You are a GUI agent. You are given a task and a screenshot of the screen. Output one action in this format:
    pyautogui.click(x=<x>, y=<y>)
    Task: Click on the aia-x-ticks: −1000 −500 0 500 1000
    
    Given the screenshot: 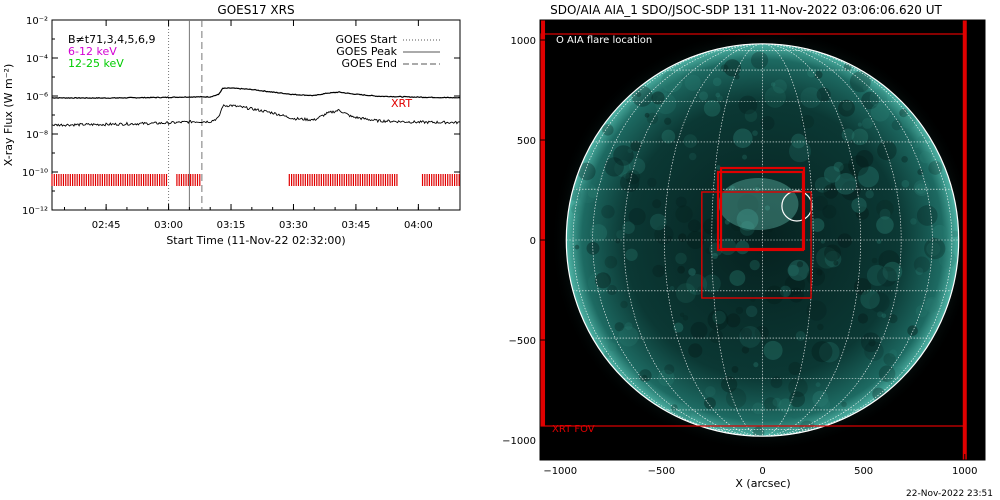 What is the action you would take?
    pyautogui.click(x=760, y=465)
    